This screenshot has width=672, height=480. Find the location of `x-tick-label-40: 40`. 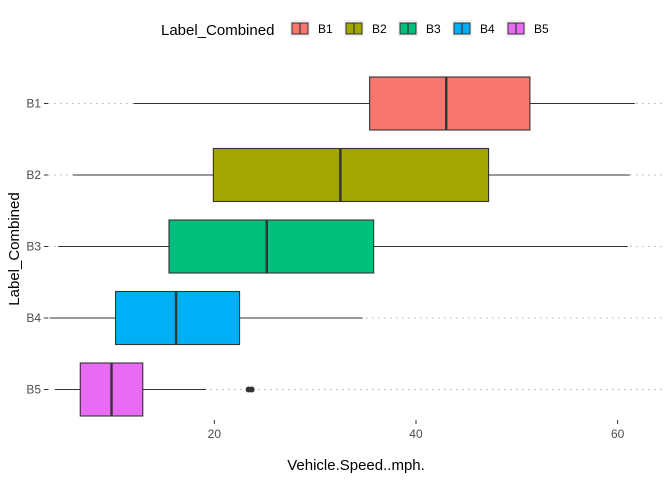

x-tick-label-40: 40 is located at coordinates (416, 434).